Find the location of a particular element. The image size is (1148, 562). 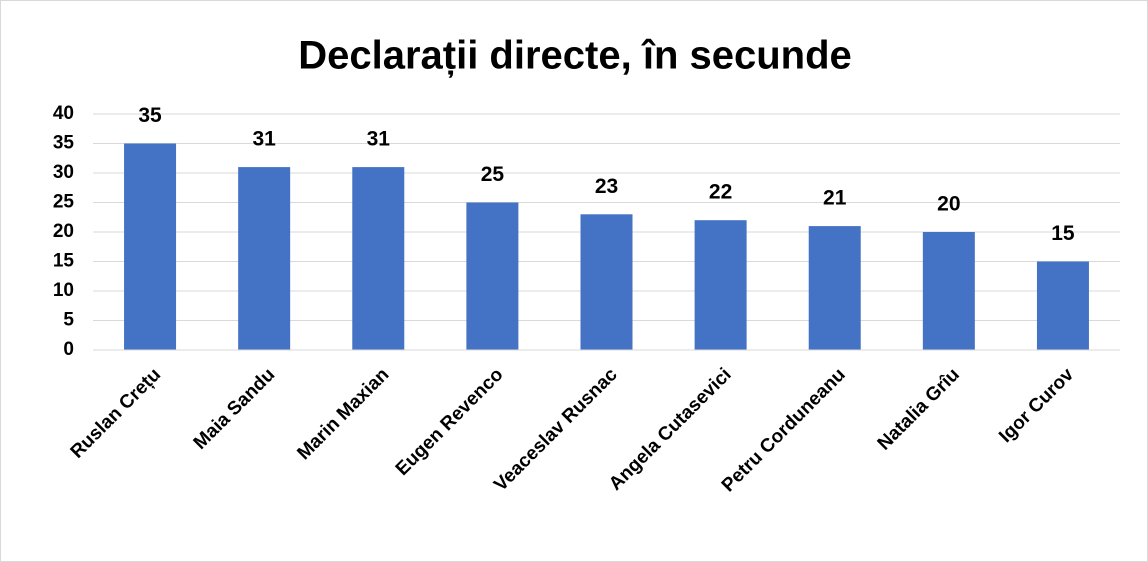

data-label: 15 is located at coordinates (1063, 233).